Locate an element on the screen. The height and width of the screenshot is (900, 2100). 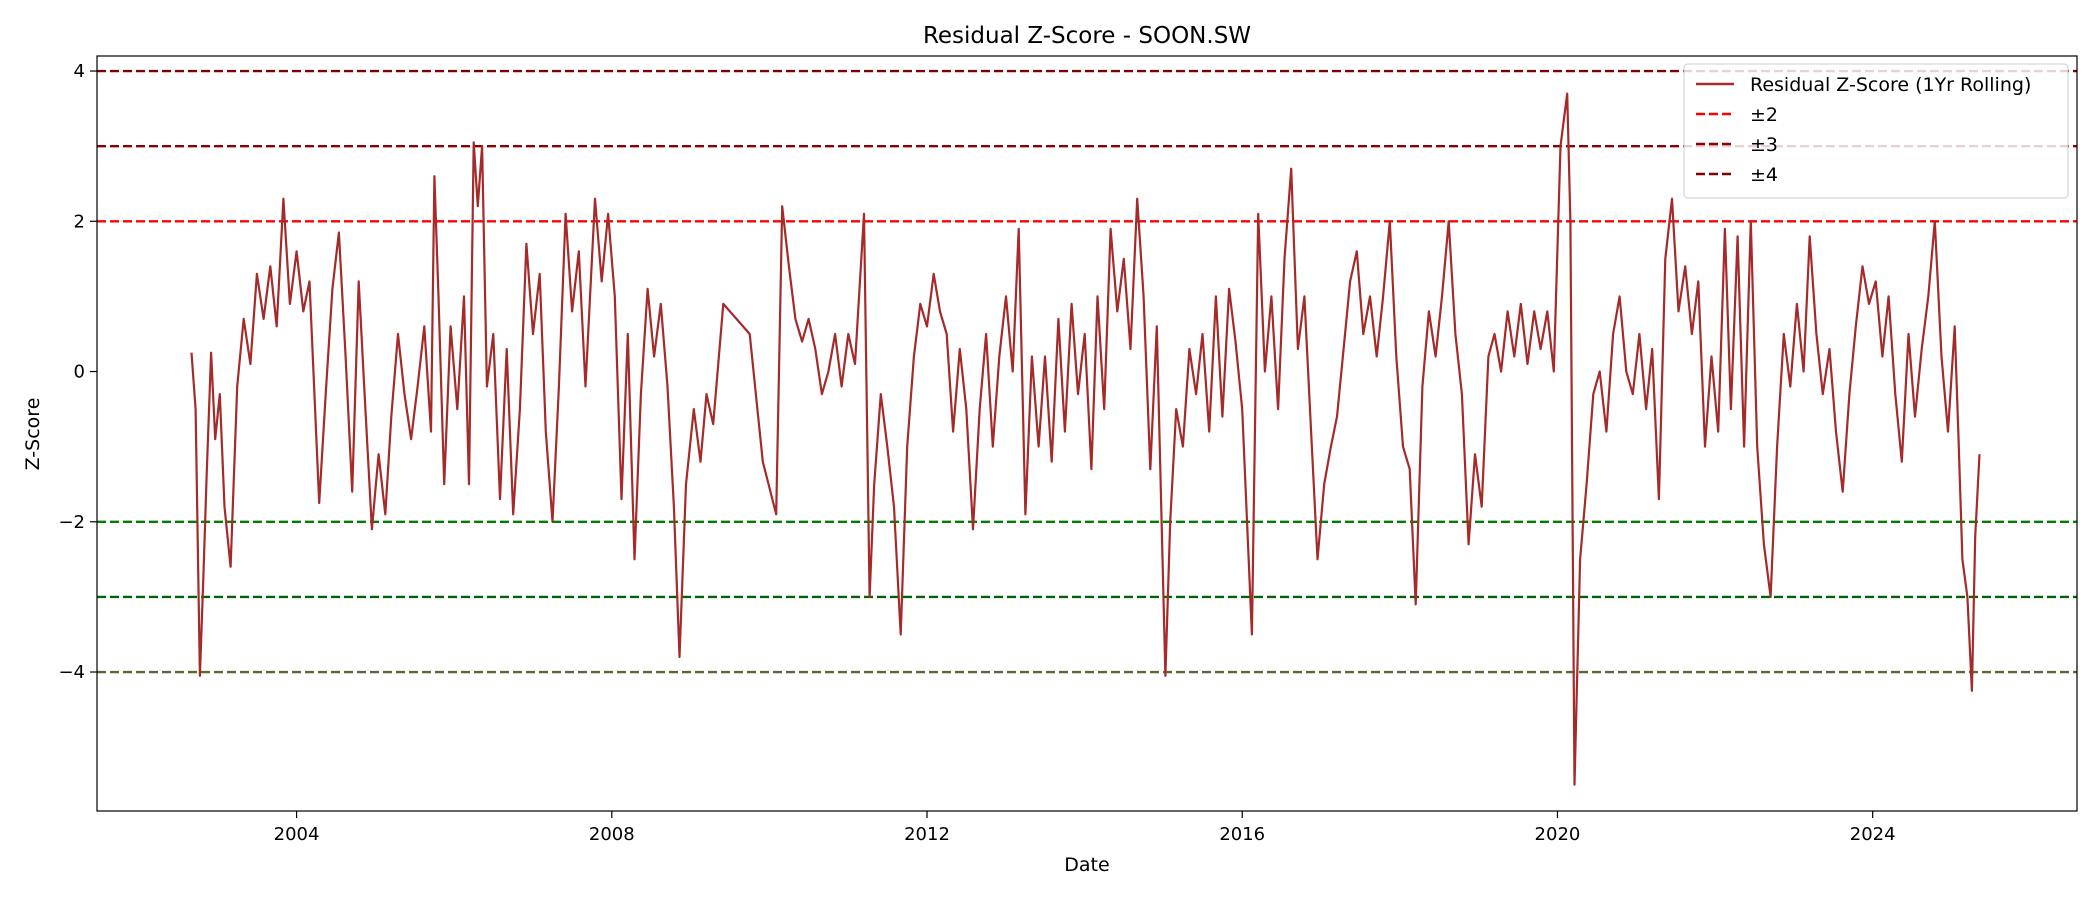
y-tick-label-0: 0 is located at coordinates (79, 372).